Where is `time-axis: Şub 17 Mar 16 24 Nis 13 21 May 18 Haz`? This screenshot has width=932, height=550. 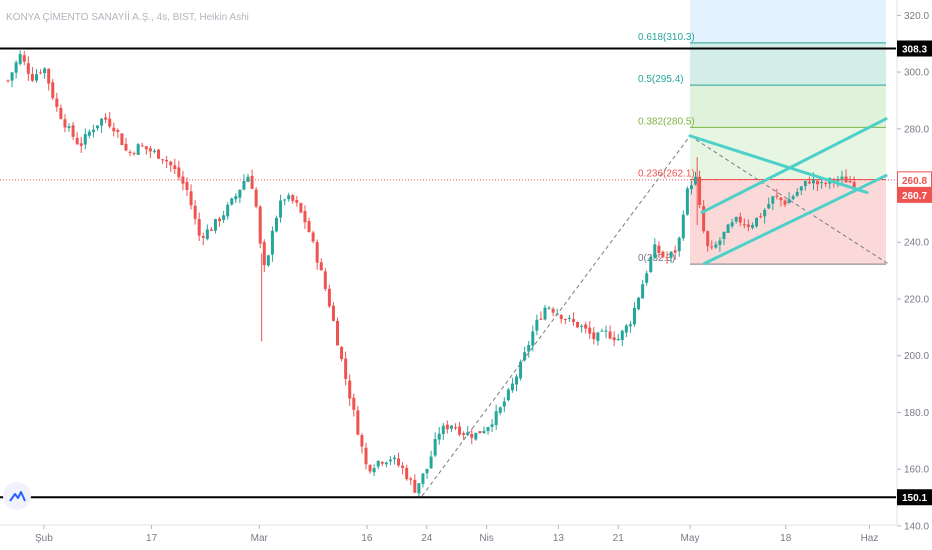
time-axis: Şub 17 Mar 16 24 Nis 13 21 May 18 Haz is located at coordinates (448, 534).